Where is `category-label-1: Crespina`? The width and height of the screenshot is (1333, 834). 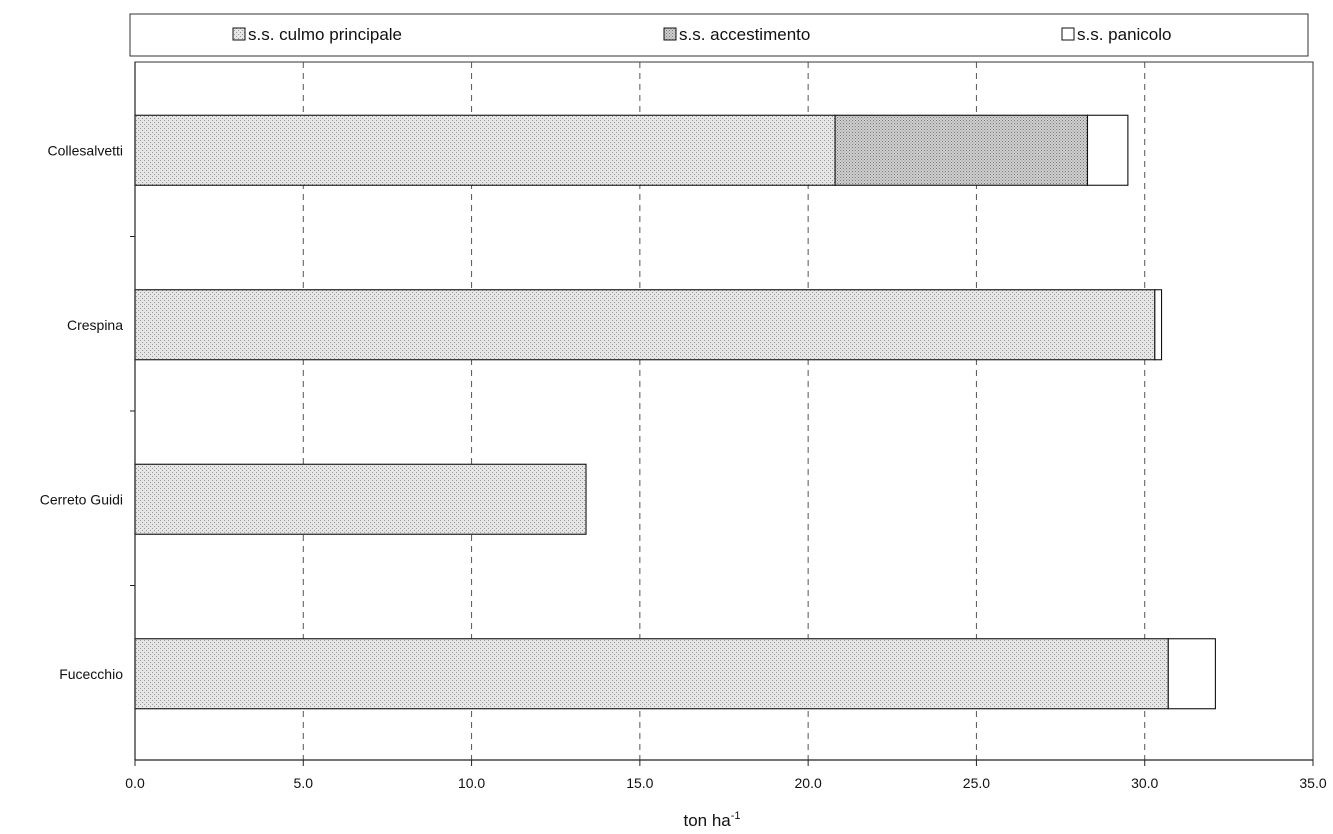
category-label-1: Crespina is located at coordinates (95, 325).